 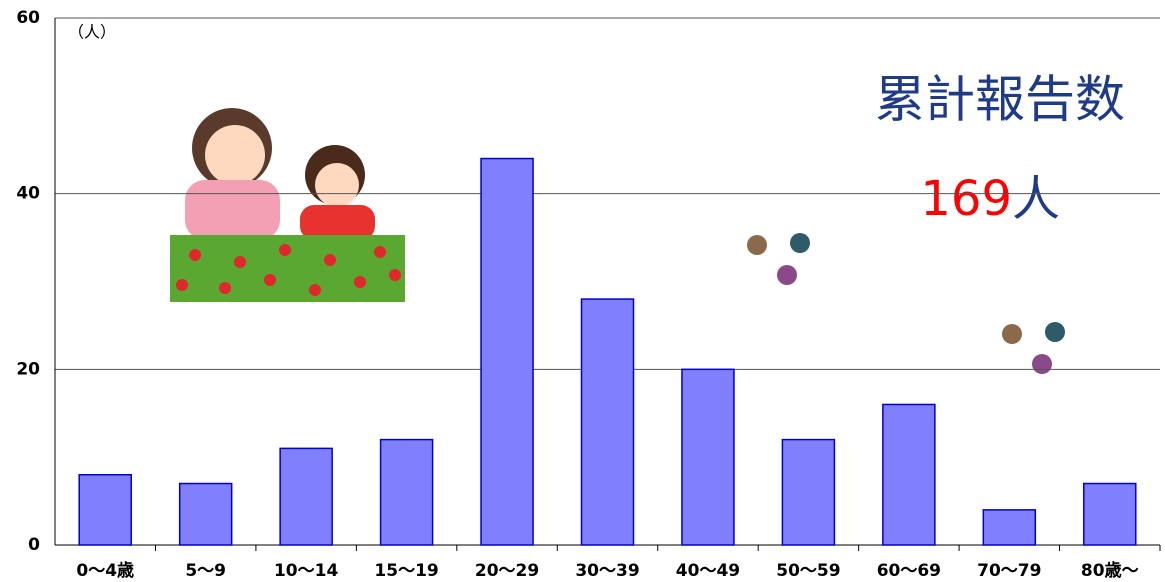 What do you see at coordinates (1110, 570) in the screenshot?
I see `x-tick-label: 80歳〜` at bounding box center [1110, 570].